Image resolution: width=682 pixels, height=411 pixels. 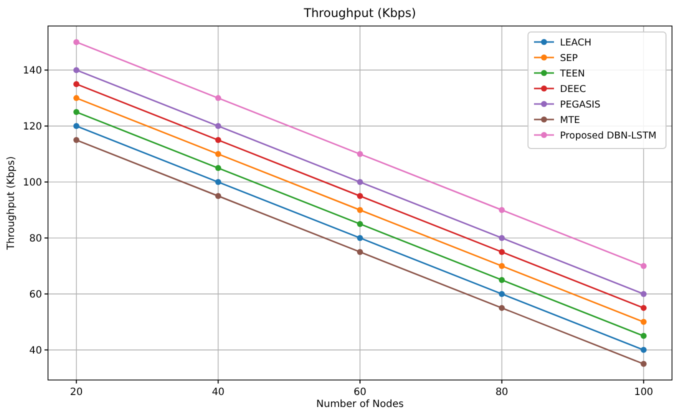 I want to click on x-tick-label: 20, so click(x=76, y=392).